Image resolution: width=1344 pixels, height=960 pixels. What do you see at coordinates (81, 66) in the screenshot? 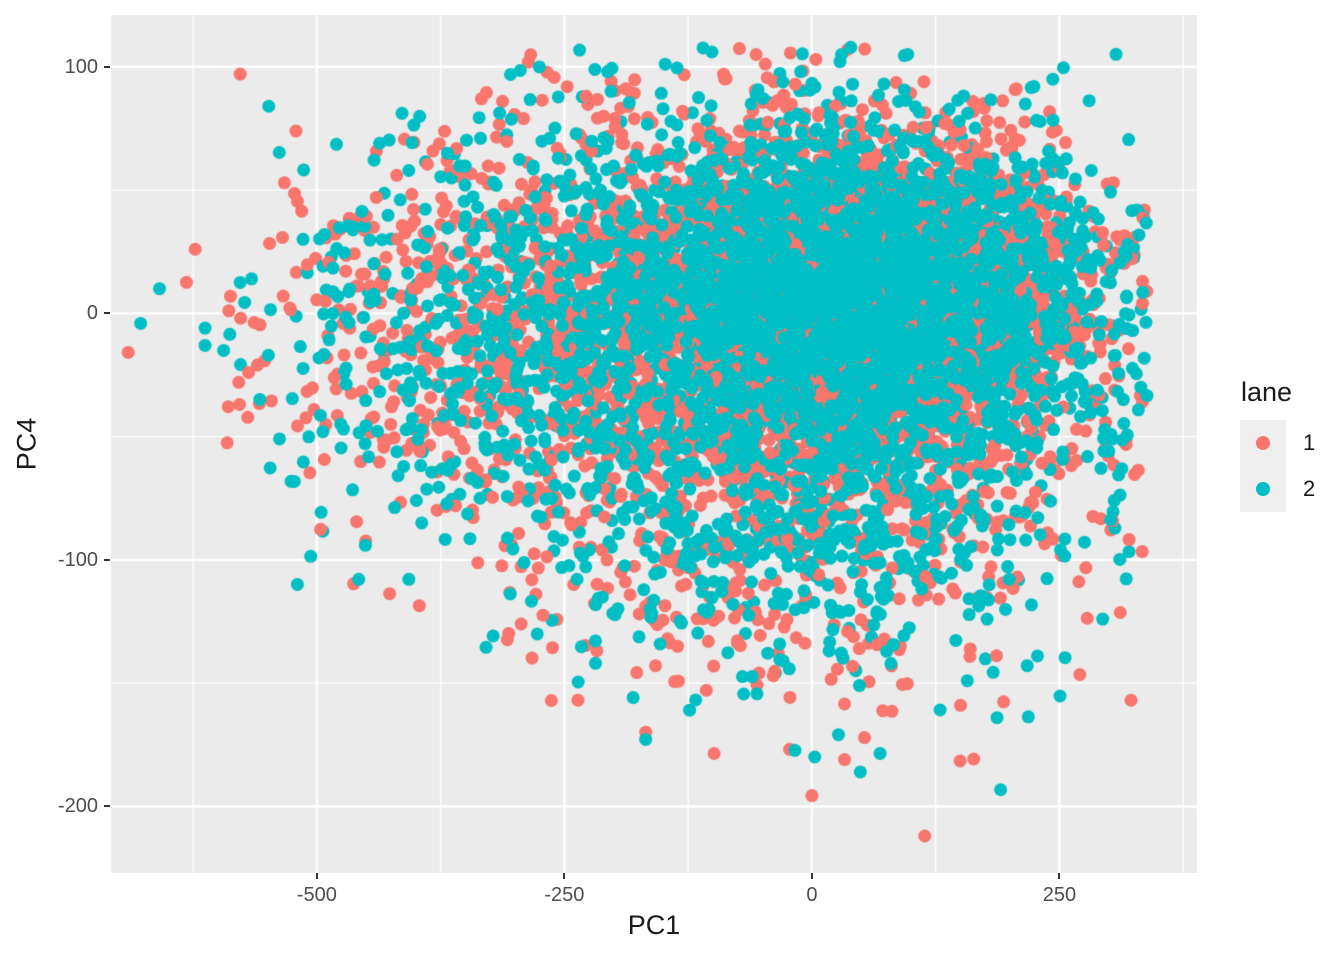
I see `y-tick-label: 100` at bounding box center [81, 66].